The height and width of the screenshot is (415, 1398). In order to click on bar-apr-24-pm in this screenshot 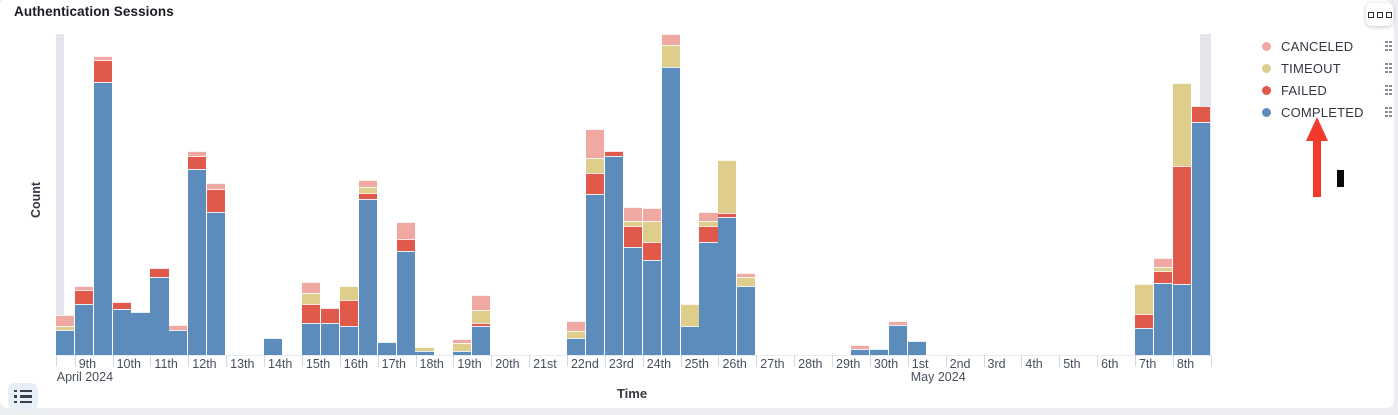, I will do `click(670, 194)`.